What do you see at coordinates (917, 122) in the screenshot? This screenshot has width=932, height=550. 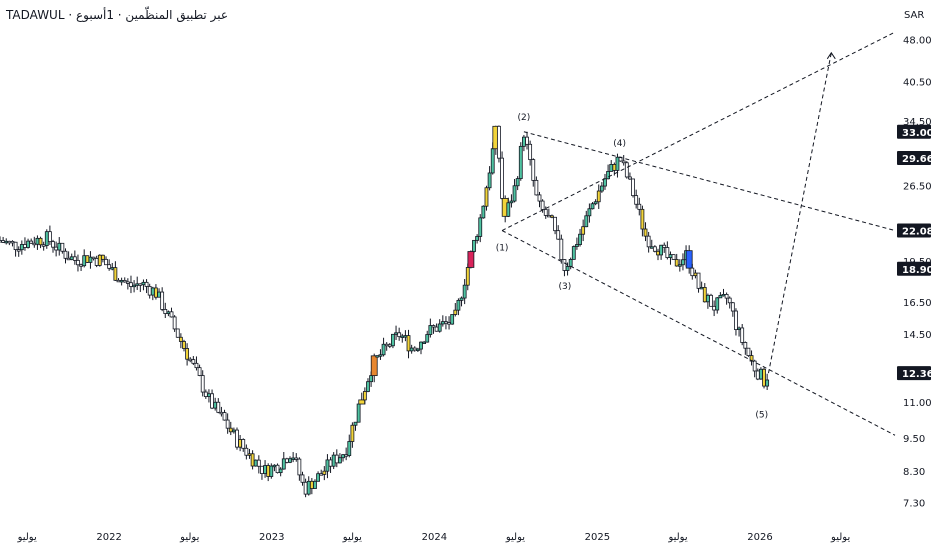 I see `y-tick-label: 34.50` at bounding box center [917, 122].